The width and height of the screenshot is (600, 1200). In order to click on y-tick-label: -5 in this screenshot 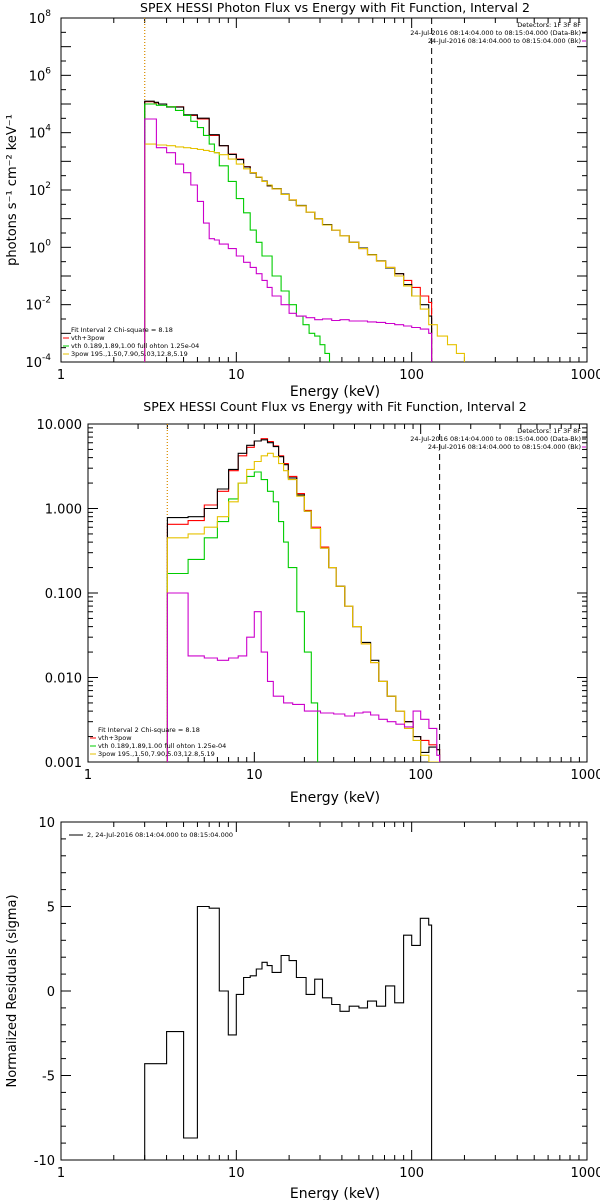, I will do `click(48, 1077)`.